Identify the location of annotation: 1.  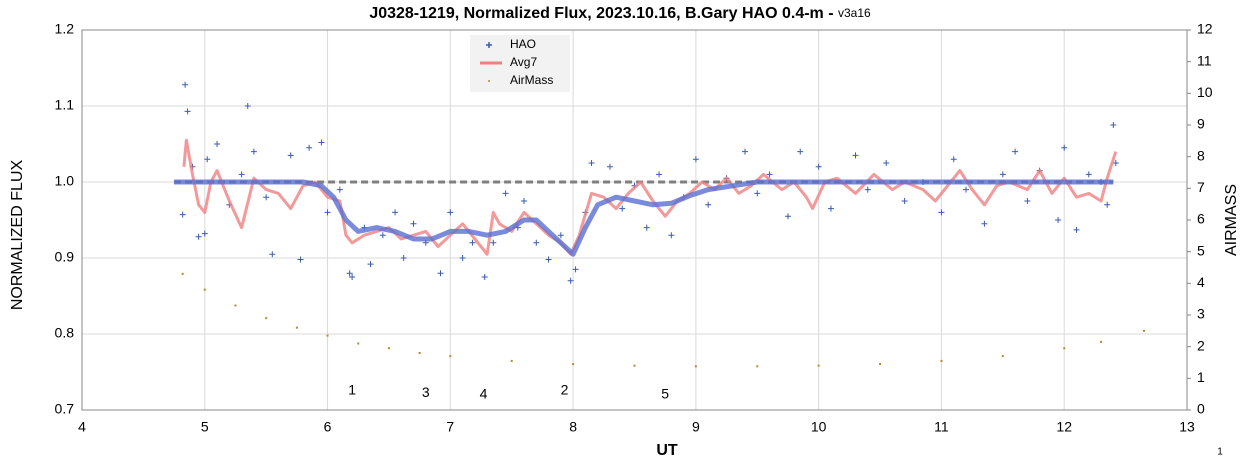
(352, 390).